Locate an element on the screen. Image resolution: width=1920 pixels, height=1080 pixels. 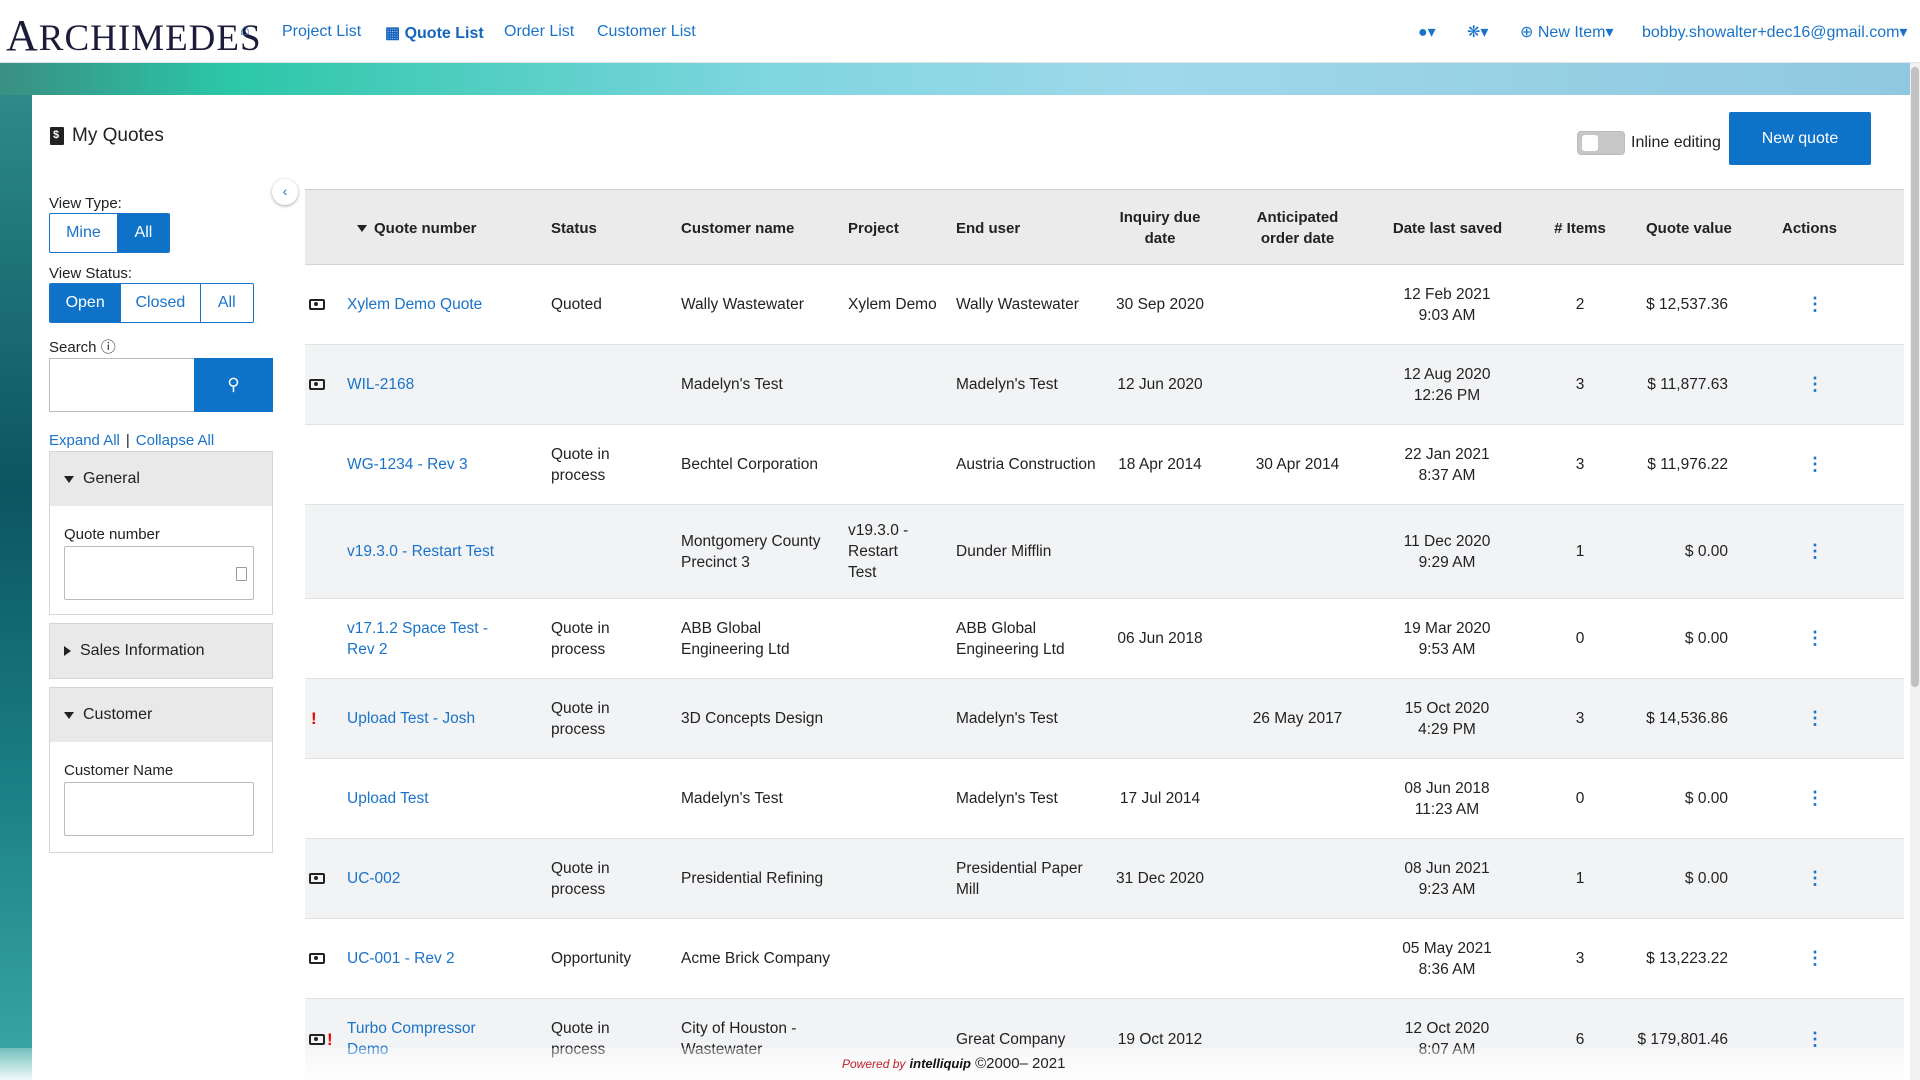
inquiry-cell: 19 Oct 2012 is located at coordinates (1160, 1039).